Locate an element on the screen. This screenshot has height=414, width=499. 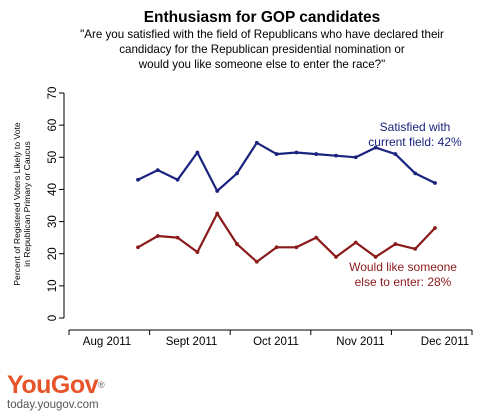
annotation-0-line-1: current field: 42% is located at coordinates (415, 142).